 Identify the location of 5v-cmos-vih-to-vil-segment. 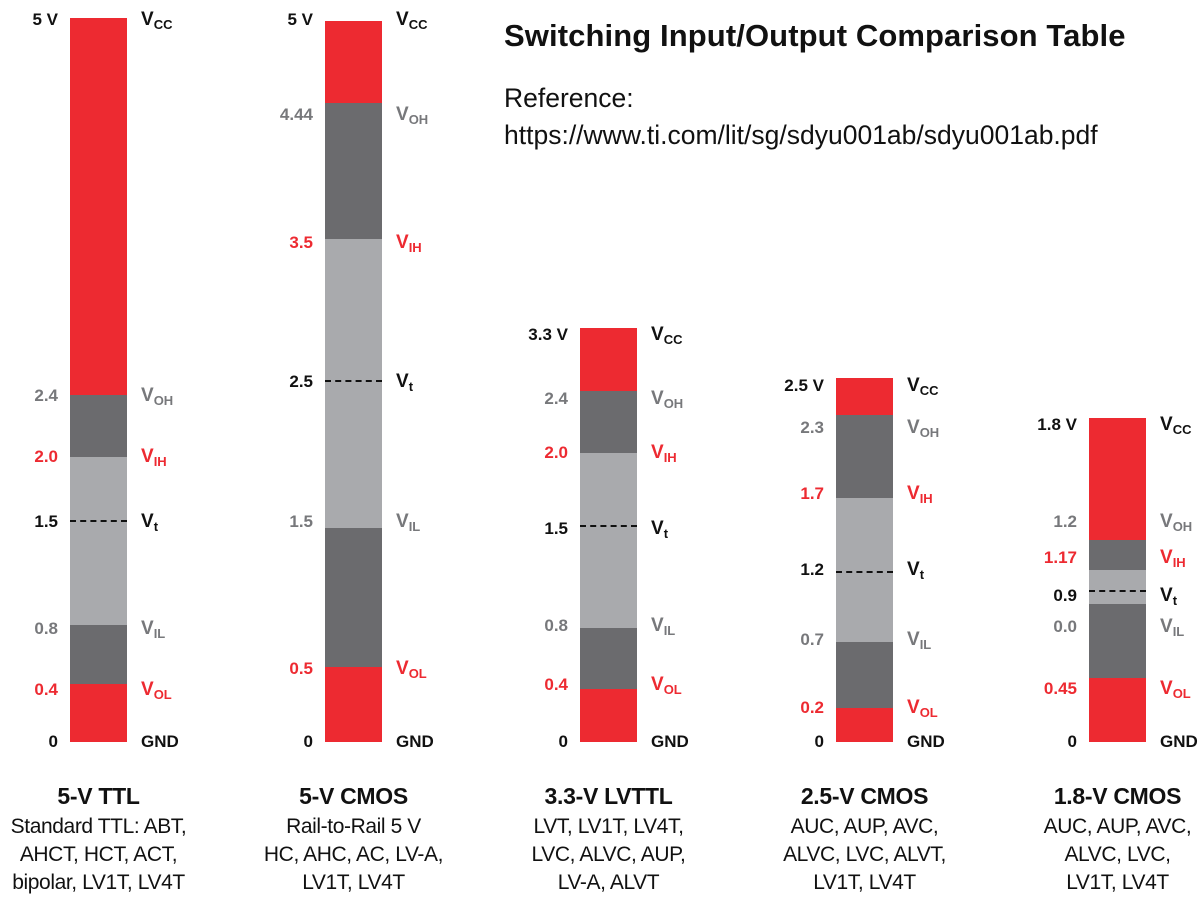
(353, 383).